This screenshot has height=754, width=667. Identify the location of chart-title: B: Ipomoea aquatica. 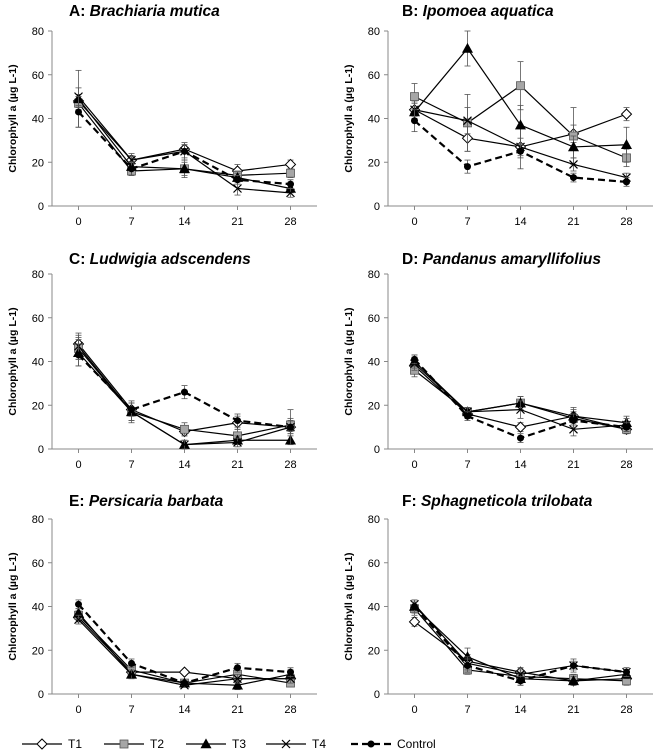
(478, 11).